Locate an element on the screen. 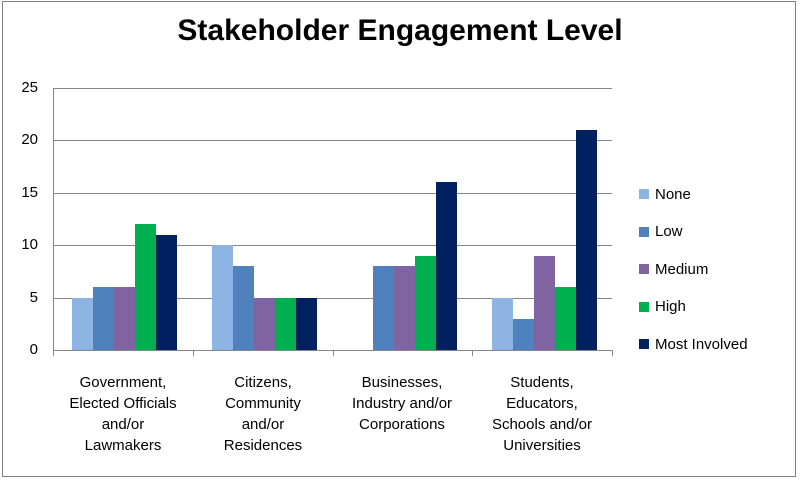 The width and height of the screenshot is (800, 481). y-tick-label: 5 is located at coordinates (33, 297).